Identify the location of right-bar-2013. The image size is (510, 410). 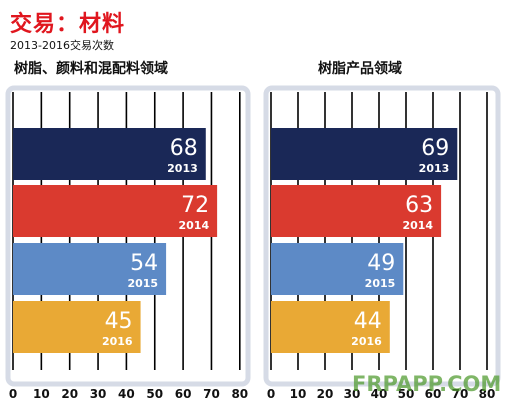
(364, 154).